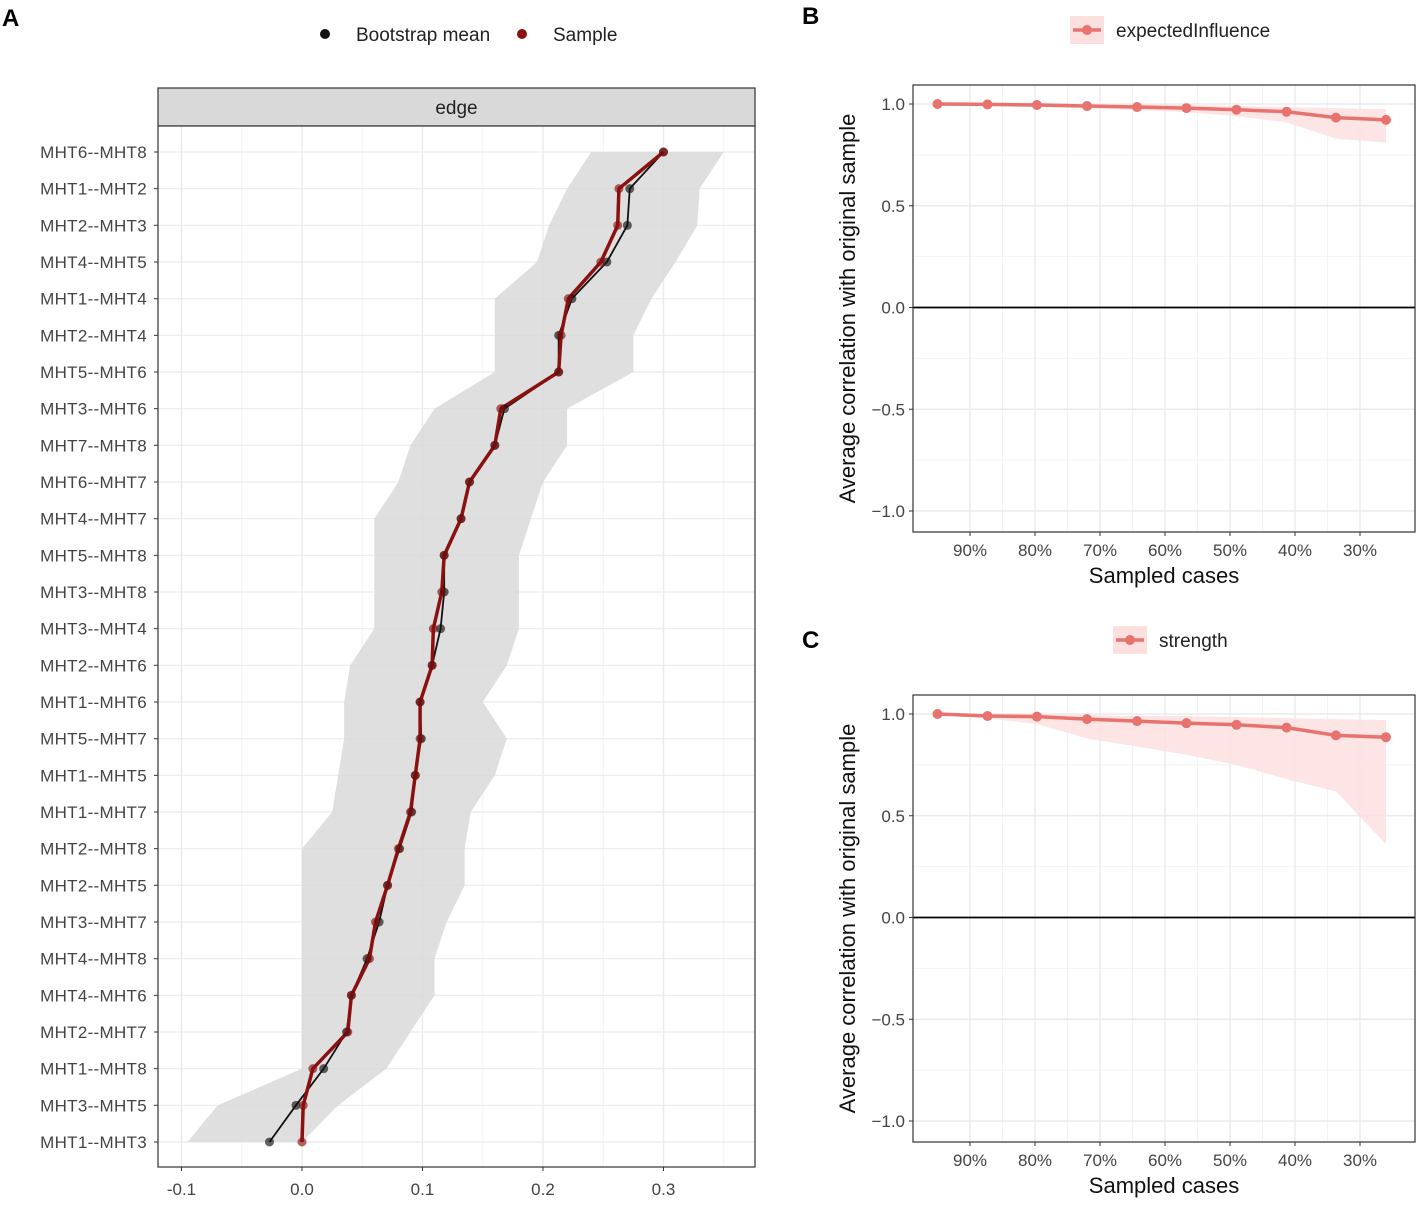  Describe the element at coordinates (810, 16) in the screenshot. I see `panel-label-b: B` at that location.